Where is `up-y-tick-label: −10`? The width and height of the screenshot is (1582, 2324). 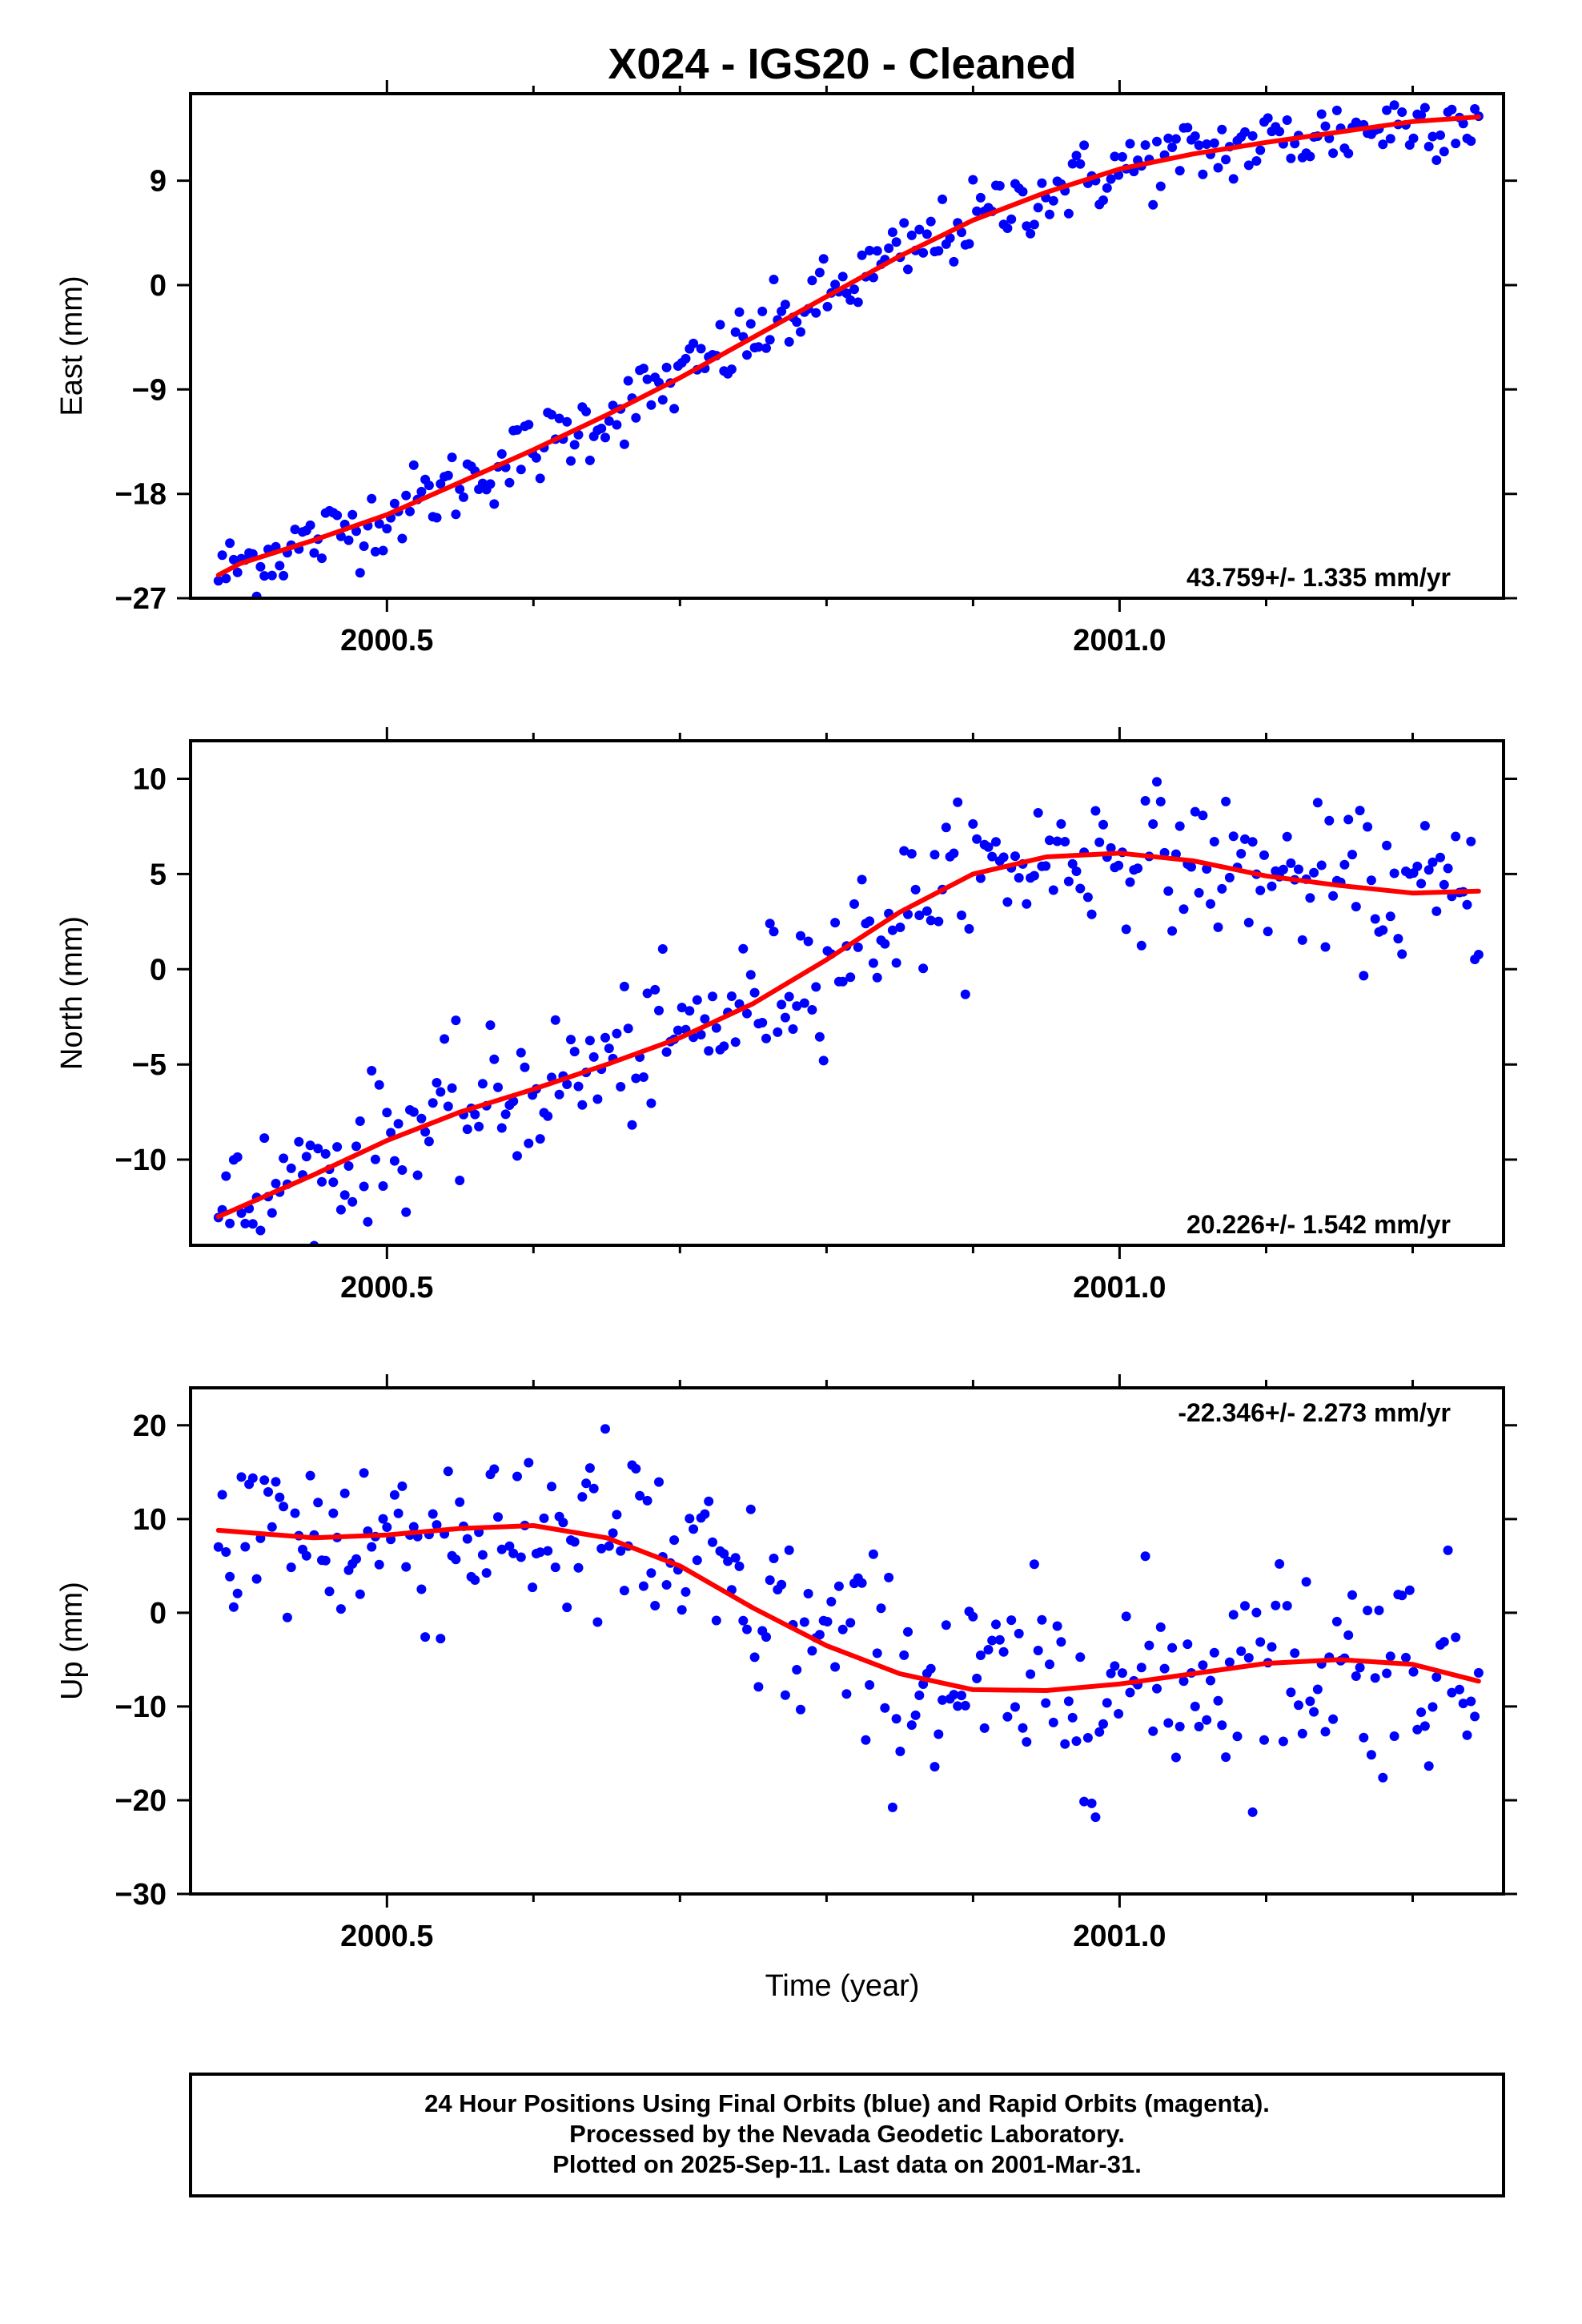 up-y-tick-label: −10 is located at coordinates (141, 1707).